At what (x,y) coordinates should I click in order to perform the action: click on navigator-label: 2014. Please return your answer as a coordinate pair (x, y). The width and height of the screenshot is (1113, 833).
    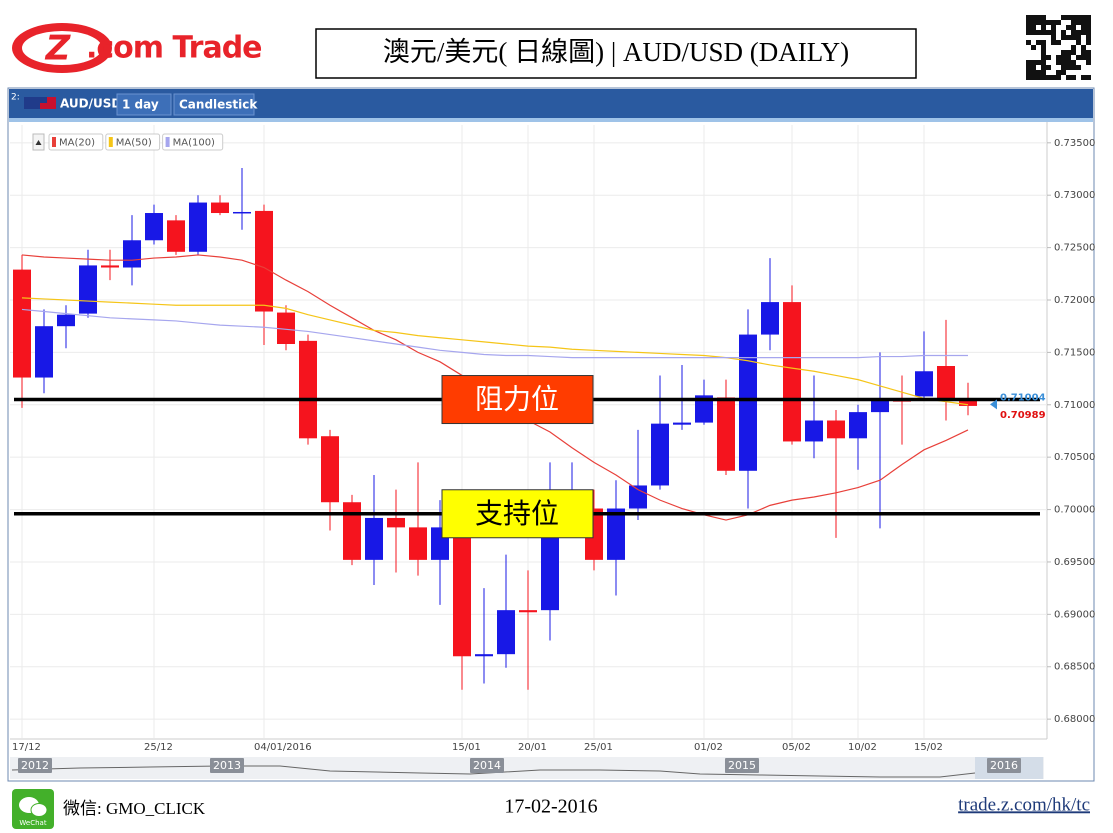
    Looking at the image, I should click on (487, 765).